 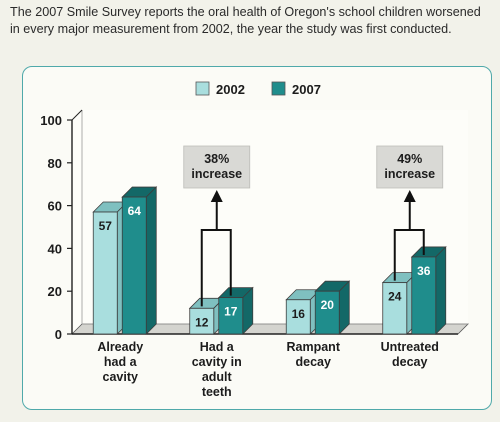 What do you see at coordinates (120, 377) in the screenshot?
I see `category-label: cavity` at bounding box center [120, 377].